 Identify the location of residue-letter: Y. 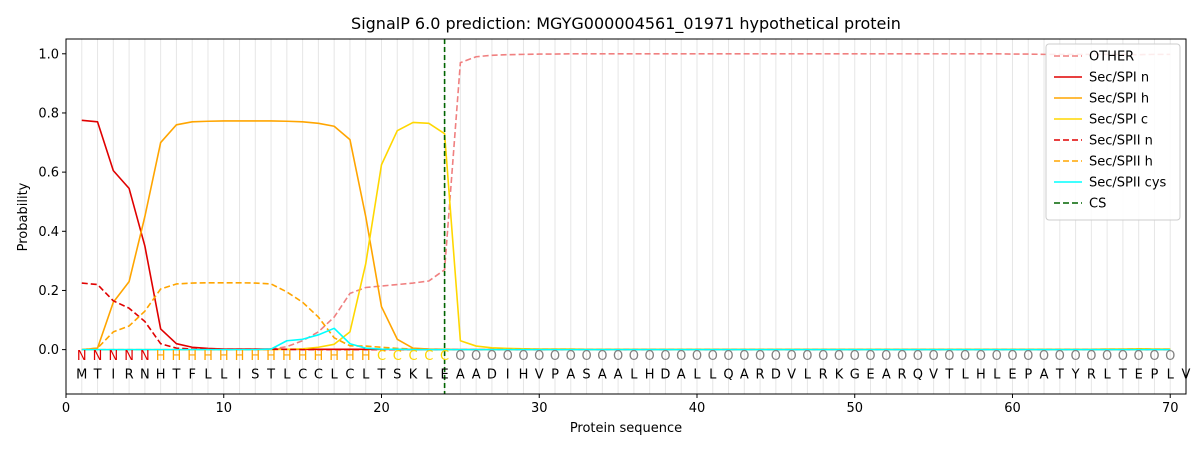
(1075, 375).